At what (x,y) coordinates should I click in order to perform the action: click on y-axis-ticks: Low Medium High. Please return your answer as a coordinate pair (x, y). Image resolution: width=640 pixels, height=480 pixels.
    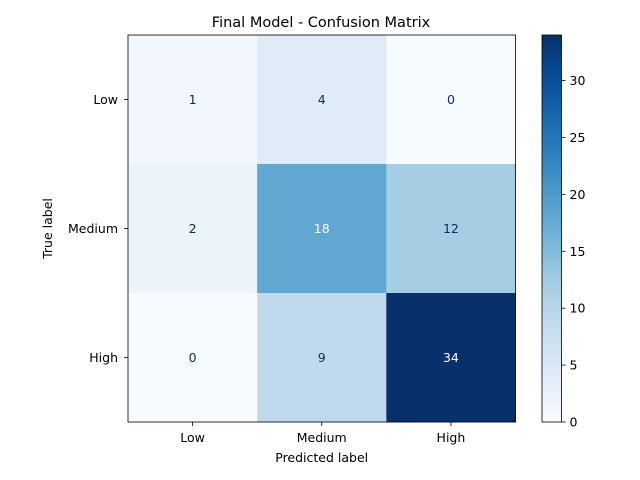
    Looking at the image, I should click on (98, 228).